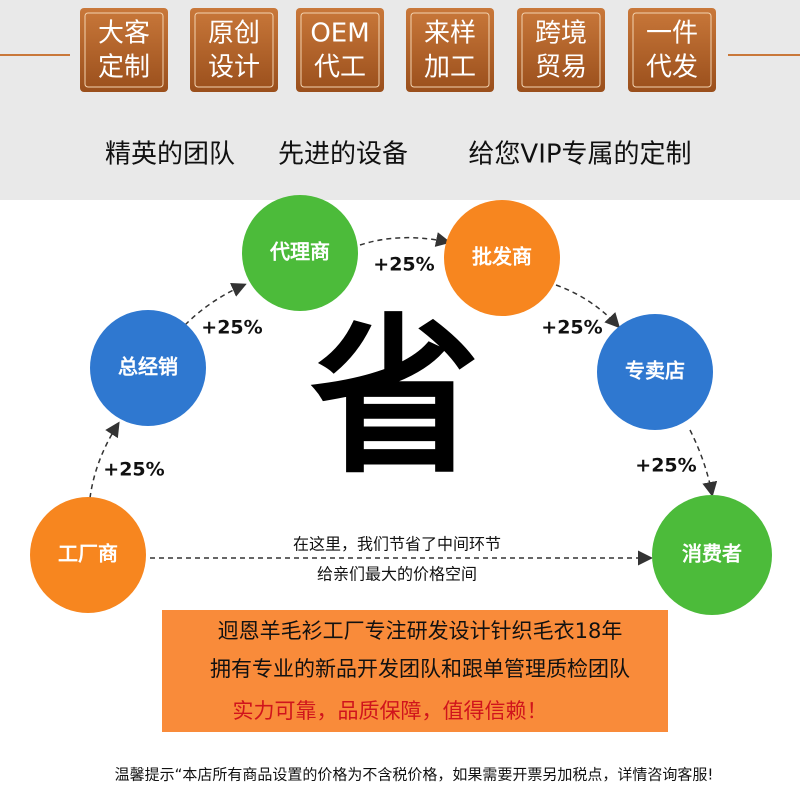 This screenshot has width=800, height=800. I want to click on badge-text: 定制, so click(124, 68).